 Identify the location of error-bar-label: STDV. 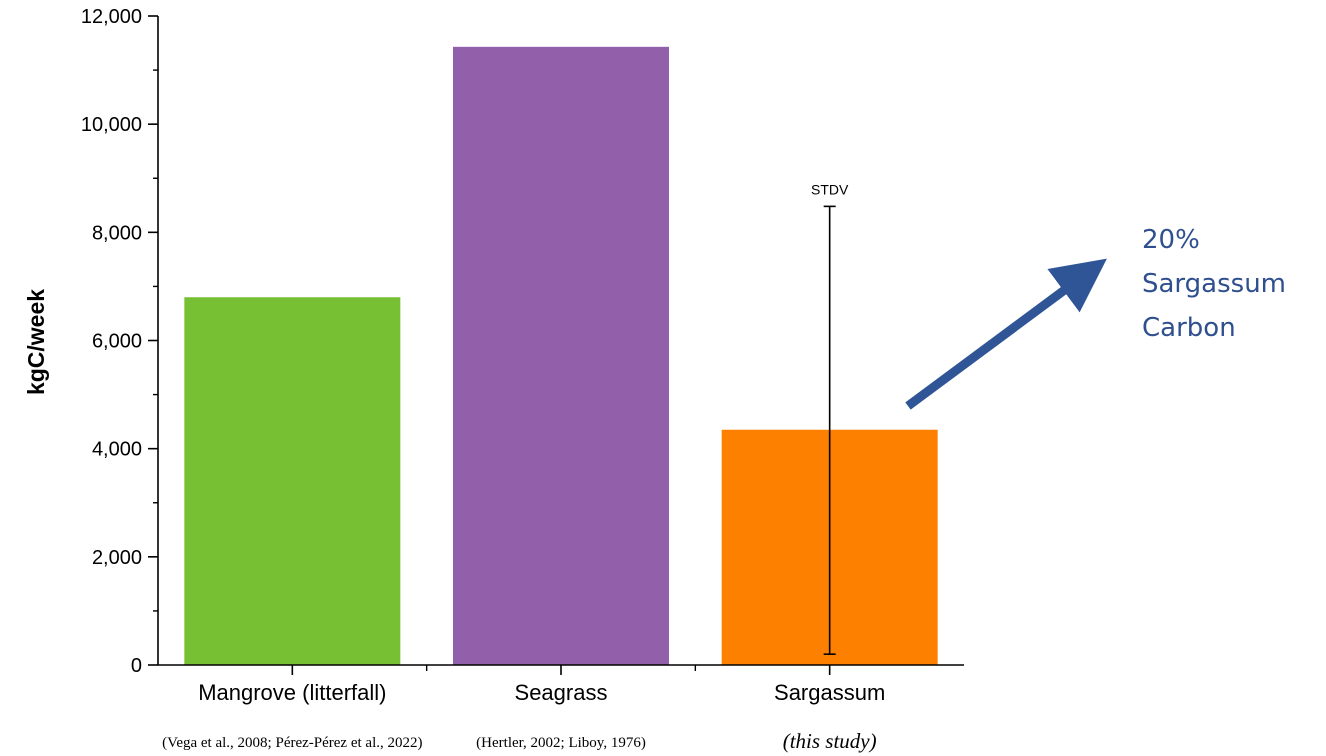
(830, 189).